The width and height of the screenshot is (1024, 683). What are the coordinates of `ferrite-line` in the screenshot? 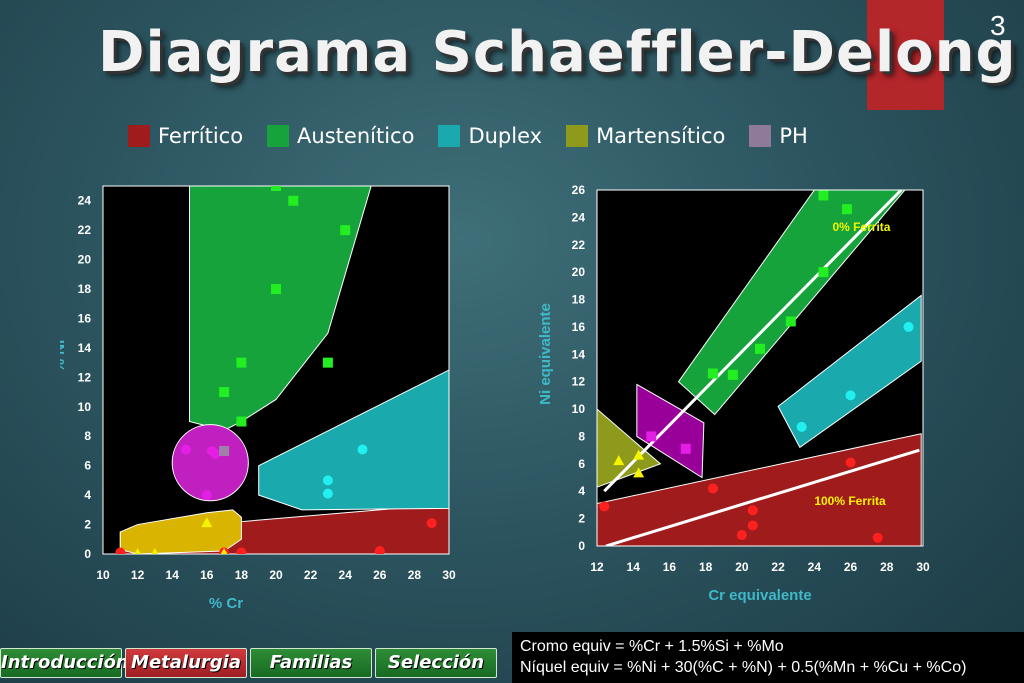 It's located at (762, 497).